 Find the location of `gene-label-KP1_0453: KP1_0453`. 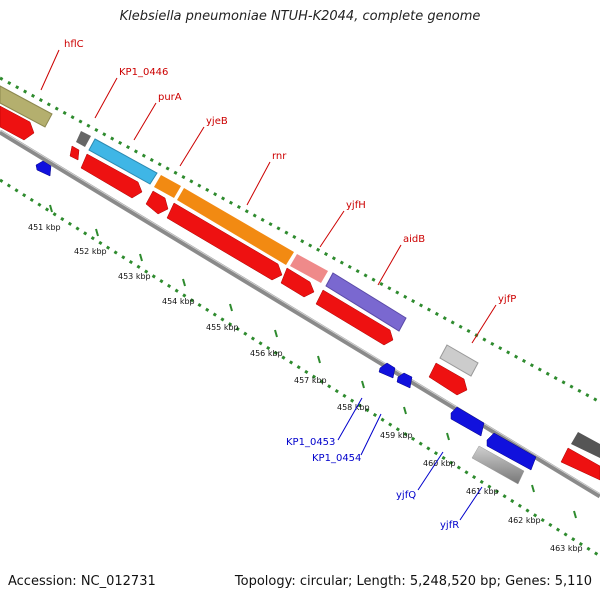

gene-label-KP1_0453: KP1_0453 is located at coordinates (310, 442).